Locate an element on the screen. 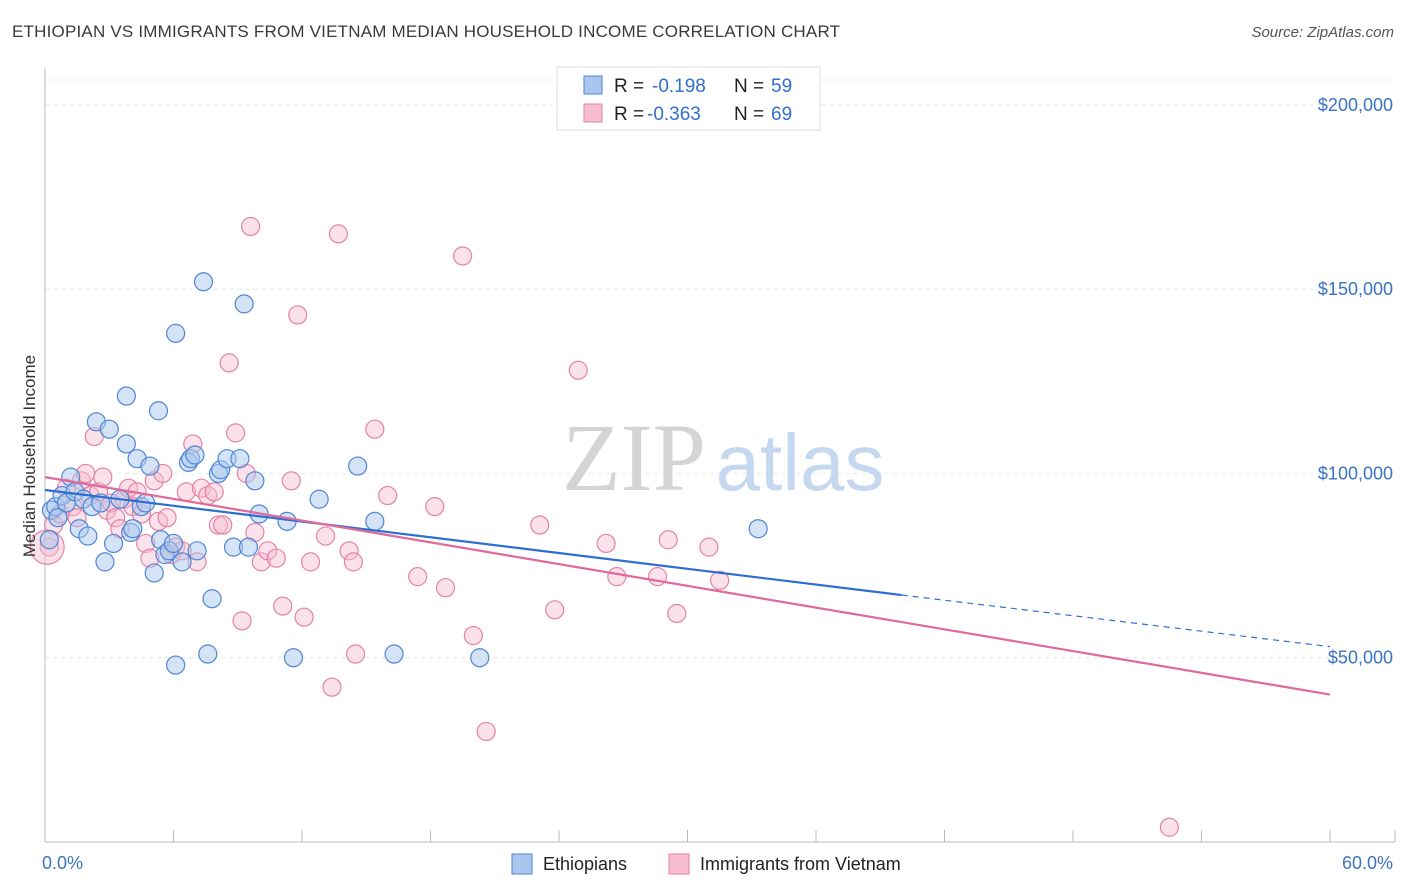  bottom-legend-swatch-vietnam is located at coordinates (679, 864).